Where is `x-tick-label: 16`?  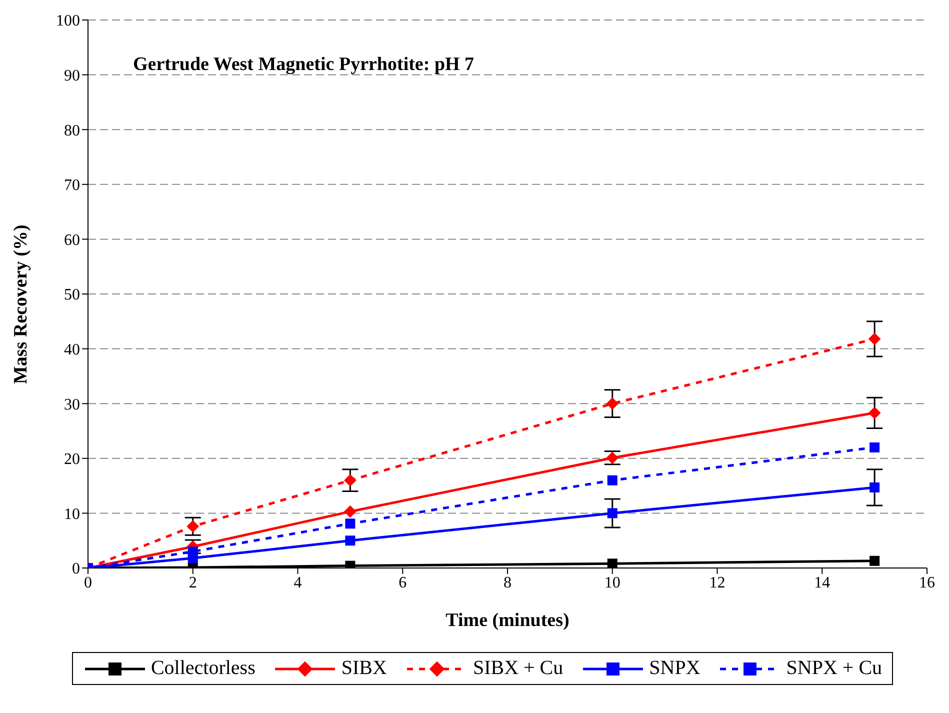 x-tick-label: 16 is located at coordinates (927, 583).